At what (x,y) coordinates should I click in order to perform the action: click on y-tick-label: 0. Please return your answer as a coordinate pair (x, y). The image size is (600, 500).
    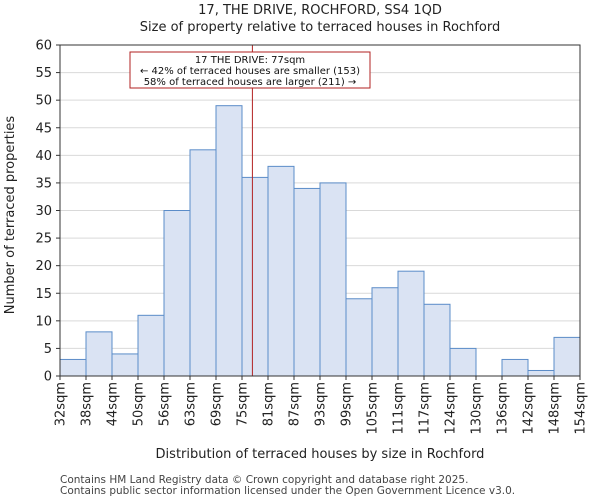
    Looking at the image, I should click on (48, 377).